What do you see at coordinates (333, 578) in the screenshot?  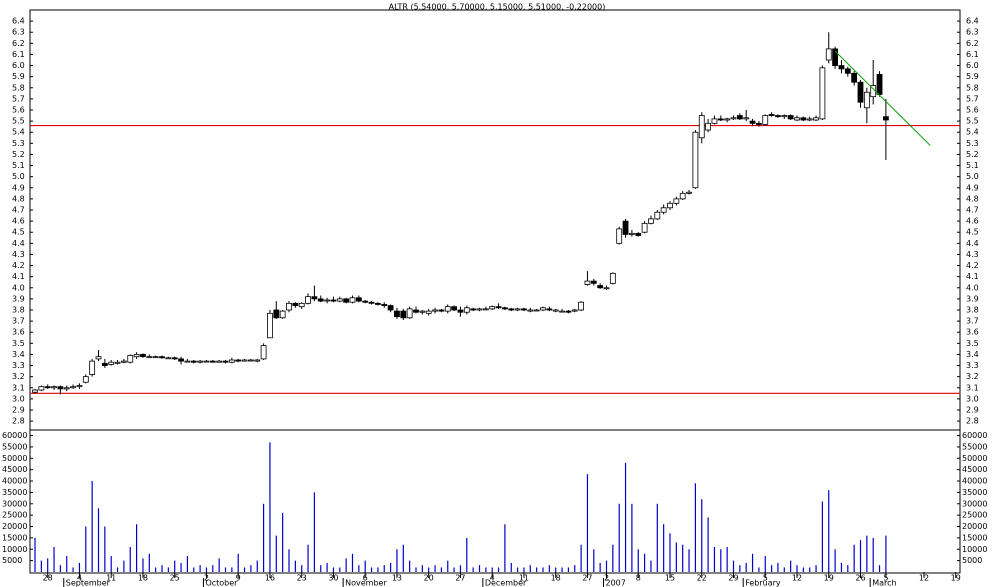 I see `x-tick-label: 30` at bounding box center [333, 578].